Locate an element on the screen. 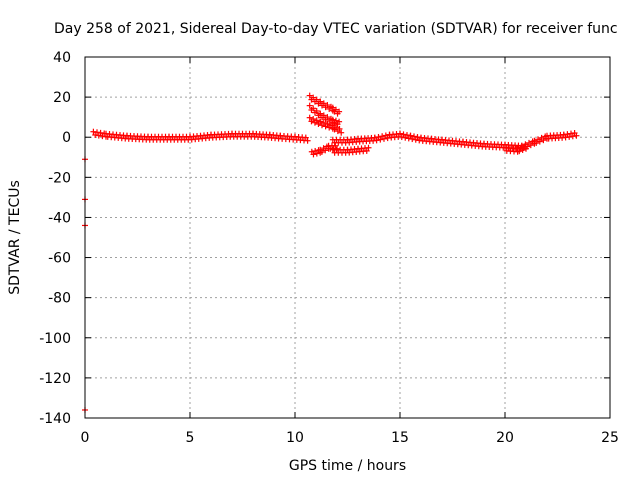 This screenshot has width=640, height=480. x-tick-label: 25 is located at coordinates (610, 438).